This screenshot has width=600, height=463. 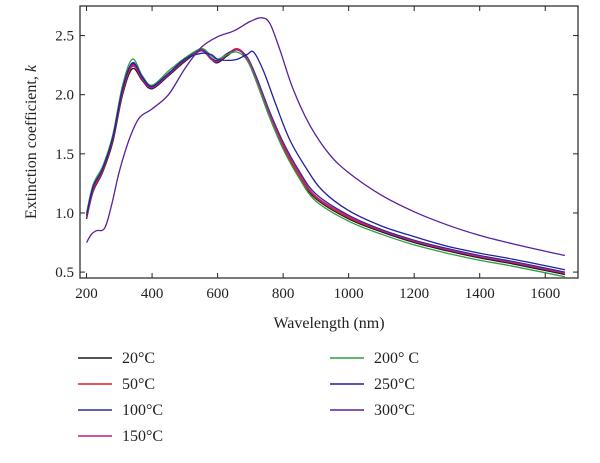 I want to click on legend-label: 250°C, so click(x=394, y=384).